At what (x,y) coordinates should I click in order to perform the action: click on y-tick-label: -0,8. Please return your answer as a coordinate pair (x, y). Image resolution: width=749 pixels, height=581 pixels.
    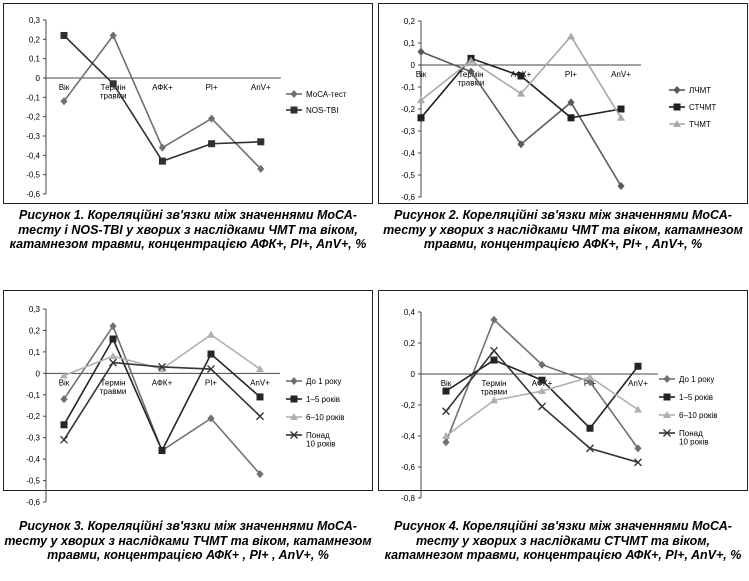
    Looking at the image, I should click on (408, 498).